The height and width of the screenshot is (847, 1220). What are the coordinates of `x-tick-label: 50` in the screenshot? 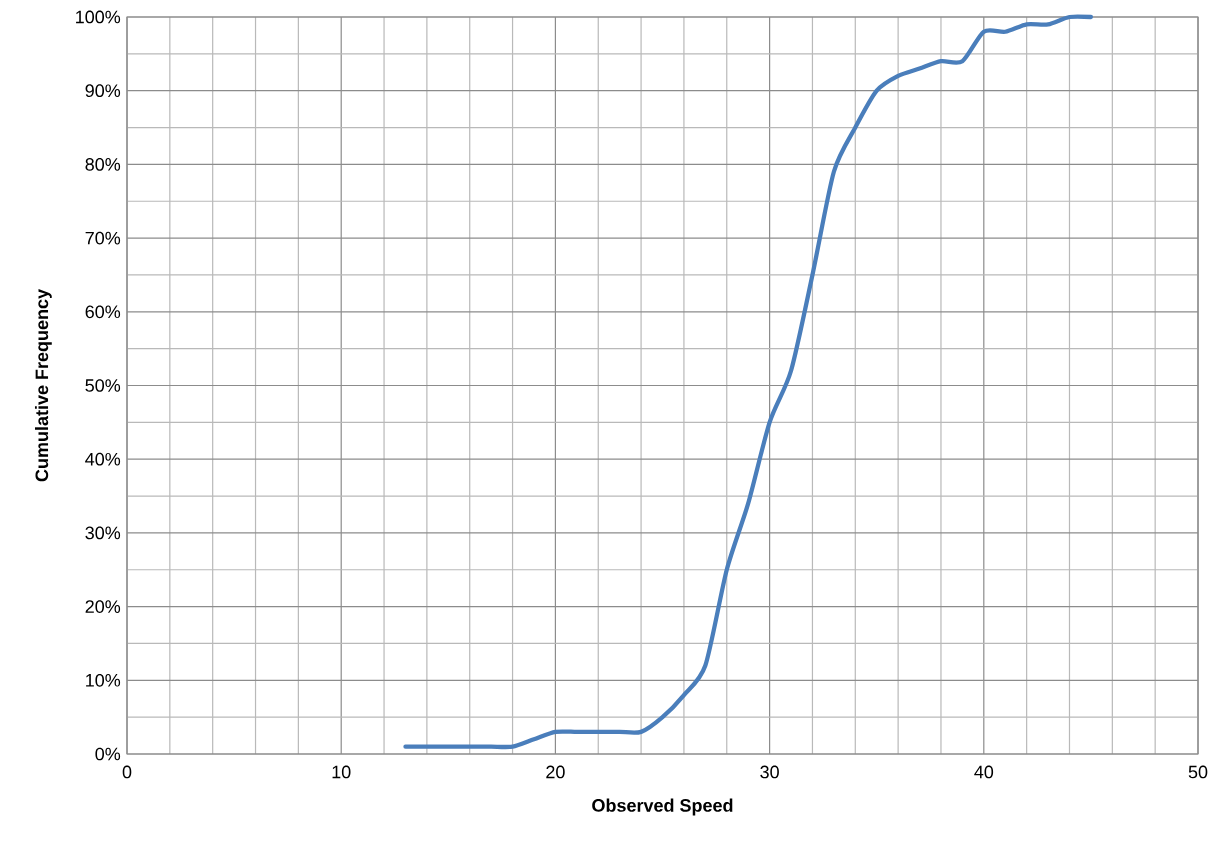 It's located at (1198, 772).